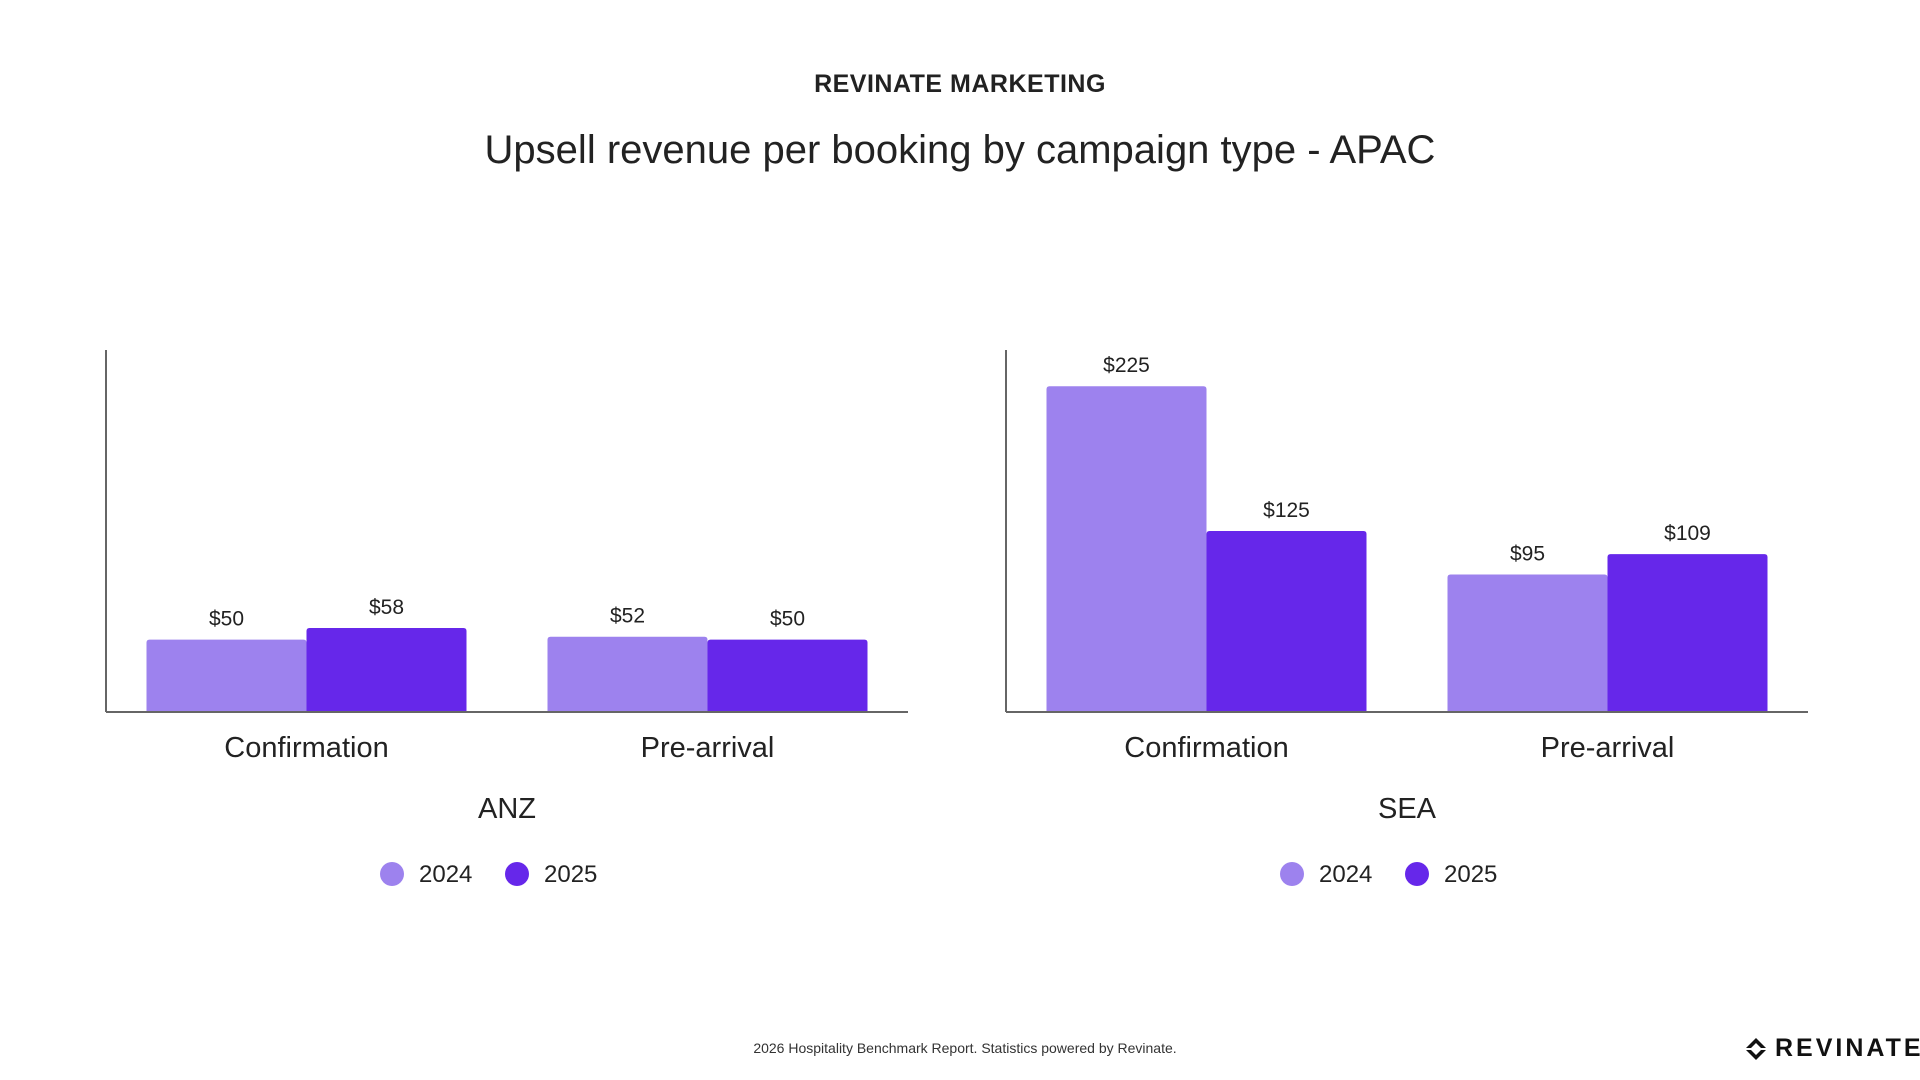  What do you see at coordinates (1407, 809) in the screenshot?
I see `x-axis-title: SEA` at bounding box center [1407, 809].